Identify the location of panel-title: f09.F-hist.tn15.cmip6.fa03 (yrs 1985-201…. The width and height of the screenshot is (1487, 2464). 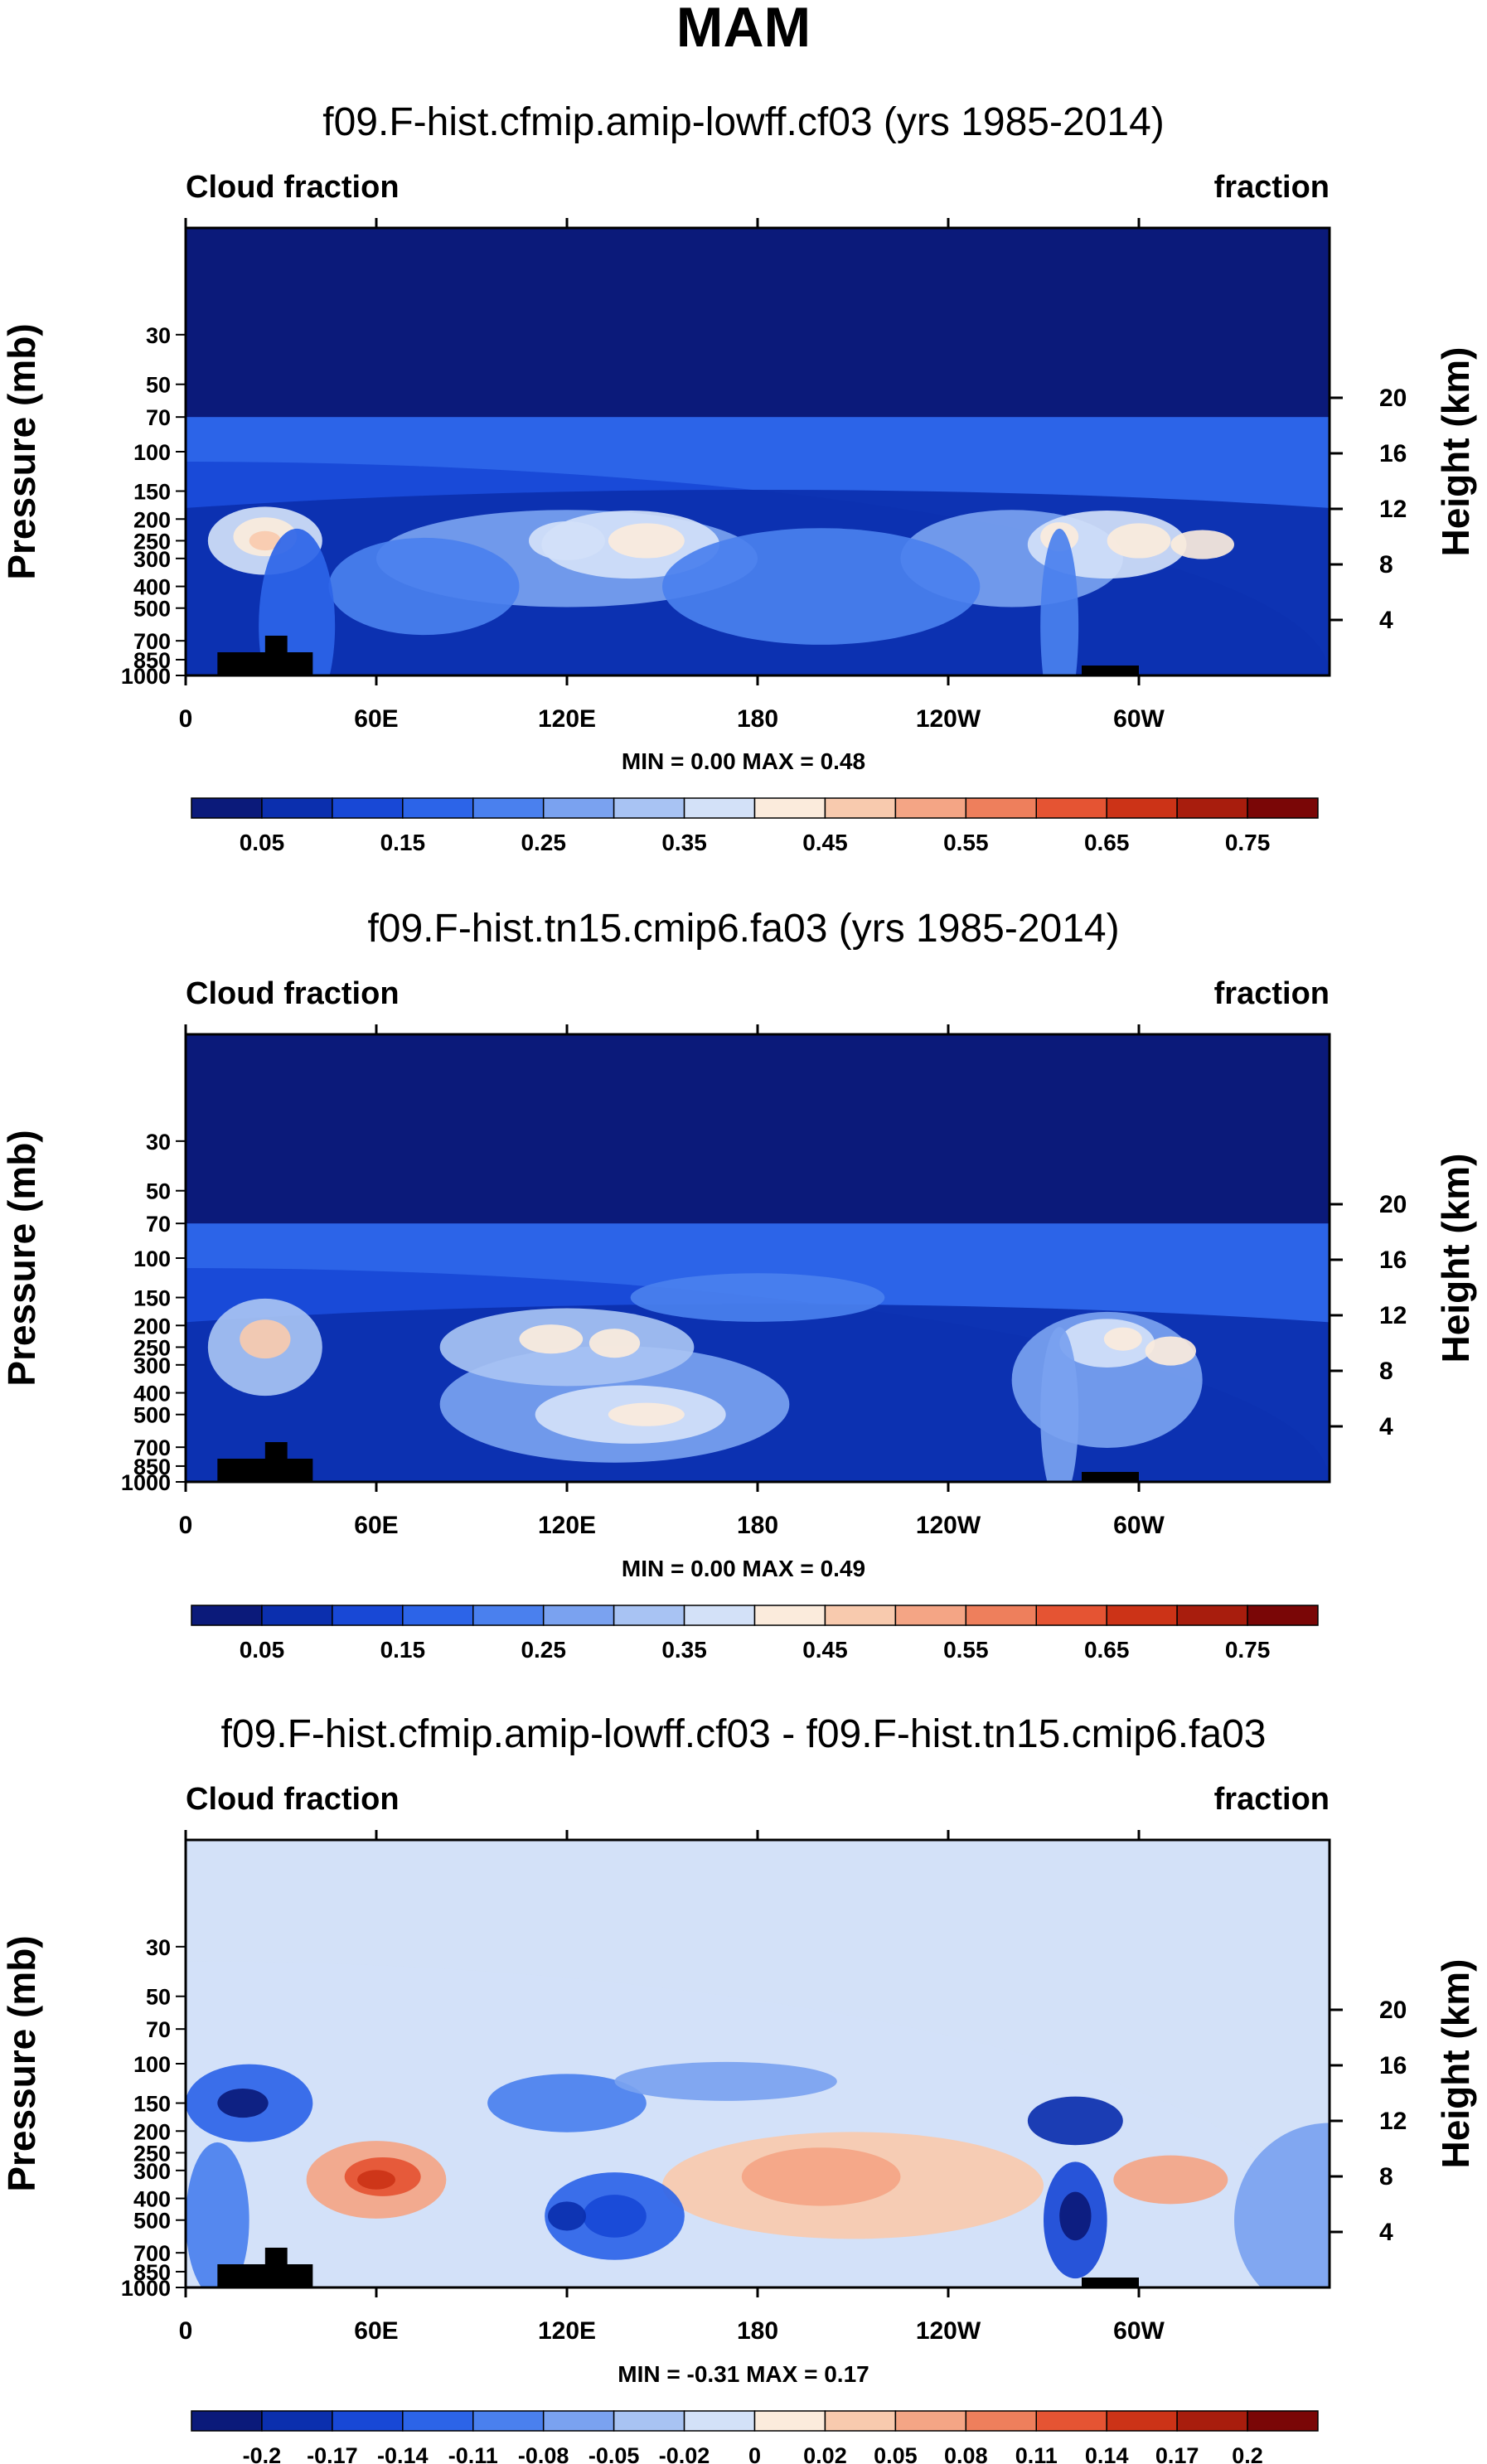
(743, 929).